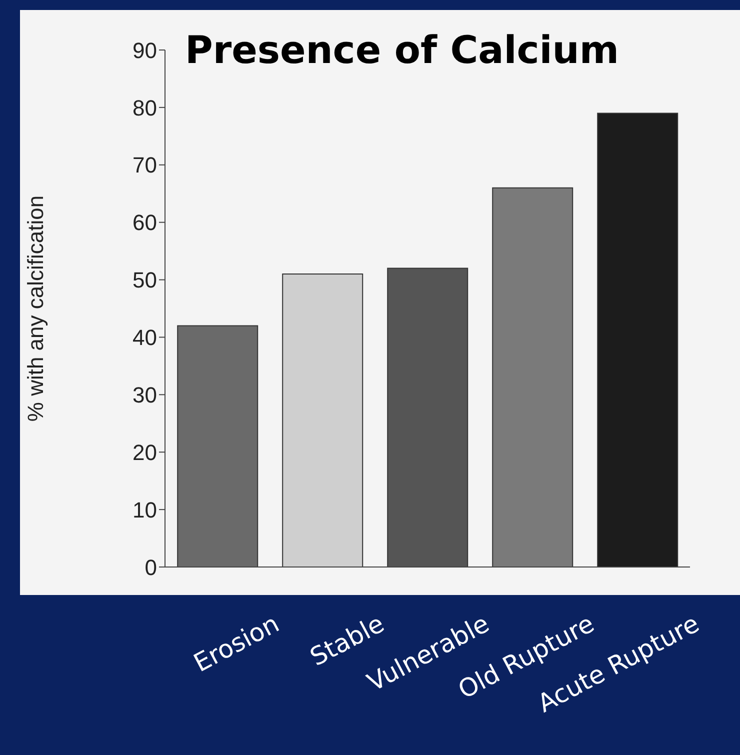  Describe the element at coordinates (144, 50) in the screenshot. I see `y-tick-label: 90` at that location.